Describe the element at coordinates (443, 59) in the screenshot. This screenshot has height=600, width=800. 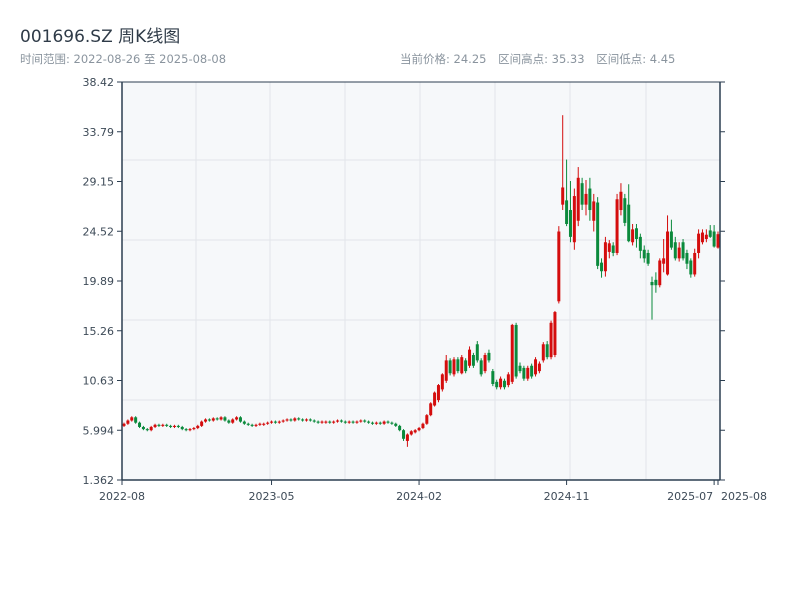
I see `current-price: 当前价格: 24.25` at that location.